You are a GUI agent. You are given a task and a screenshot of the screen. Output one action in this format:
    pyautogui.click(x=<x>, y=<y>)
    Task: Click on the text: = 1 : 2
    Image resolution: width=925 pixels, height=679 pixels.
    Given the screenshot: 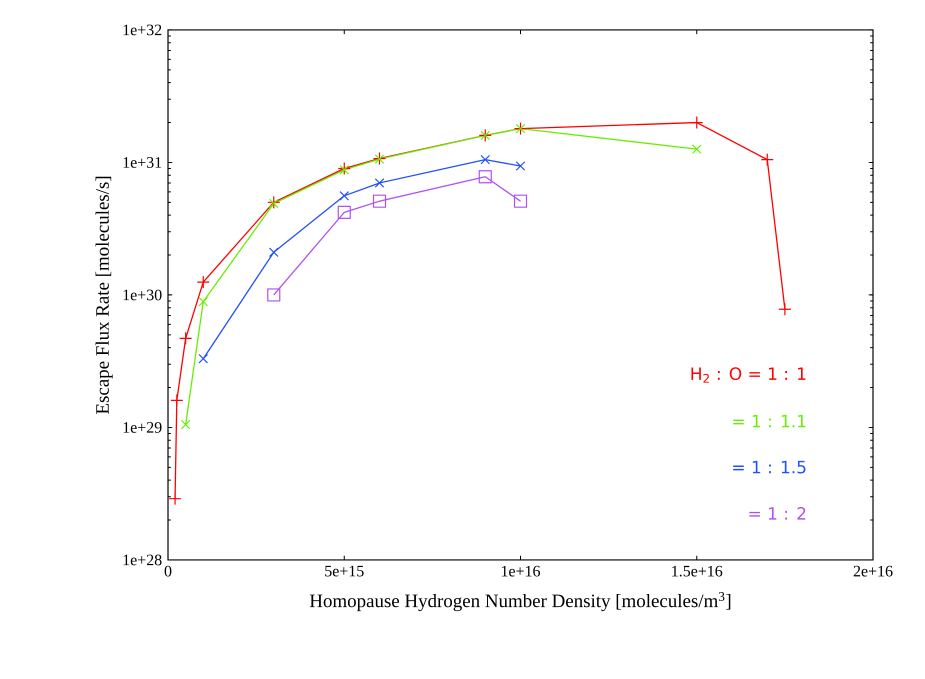 What is the action you would take?
    pyautogui.click(x=777, y=513)
    